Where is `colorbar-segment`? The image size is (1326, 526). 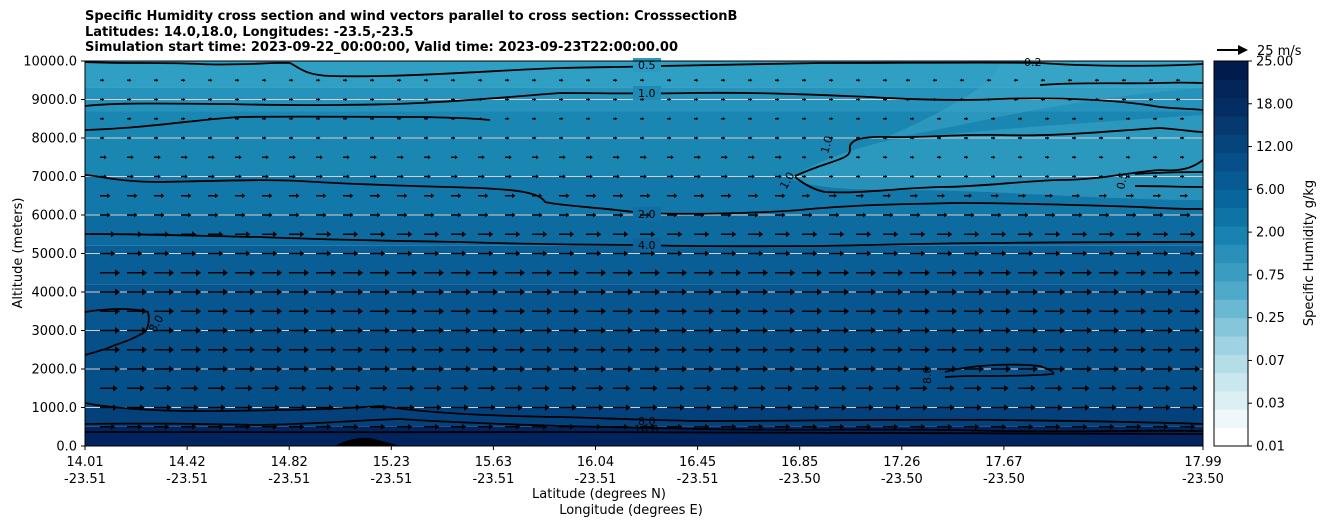 colorbar-segment is located at coordinates (1231, 199).